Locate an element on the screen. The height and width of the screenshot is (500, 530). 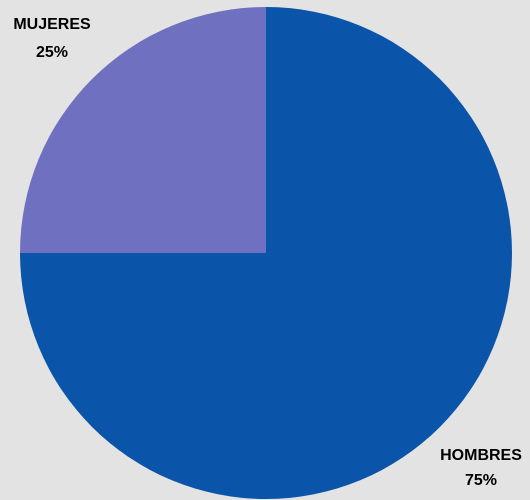
hombres-value-label: 75% is located at coordinates (481, 480).